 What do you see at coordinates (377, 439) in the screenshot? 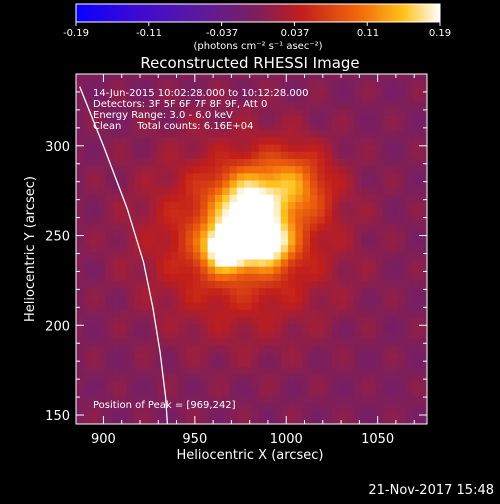
I see `x-tick-label: 1050` at bounding box center [377, 439].